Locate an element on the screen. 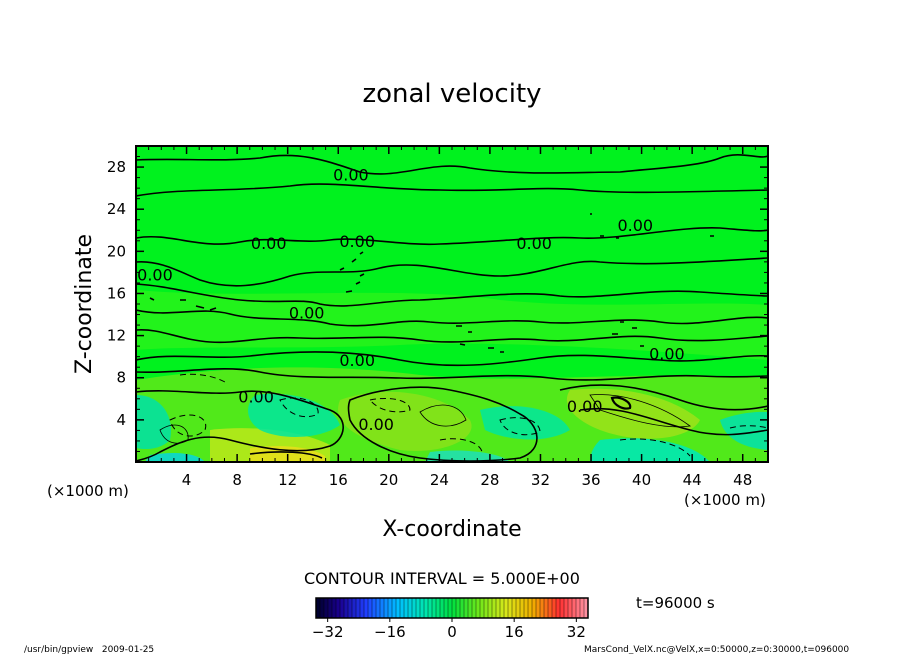  x-tick-label-0: 4 is located at coordinates (187, 480).